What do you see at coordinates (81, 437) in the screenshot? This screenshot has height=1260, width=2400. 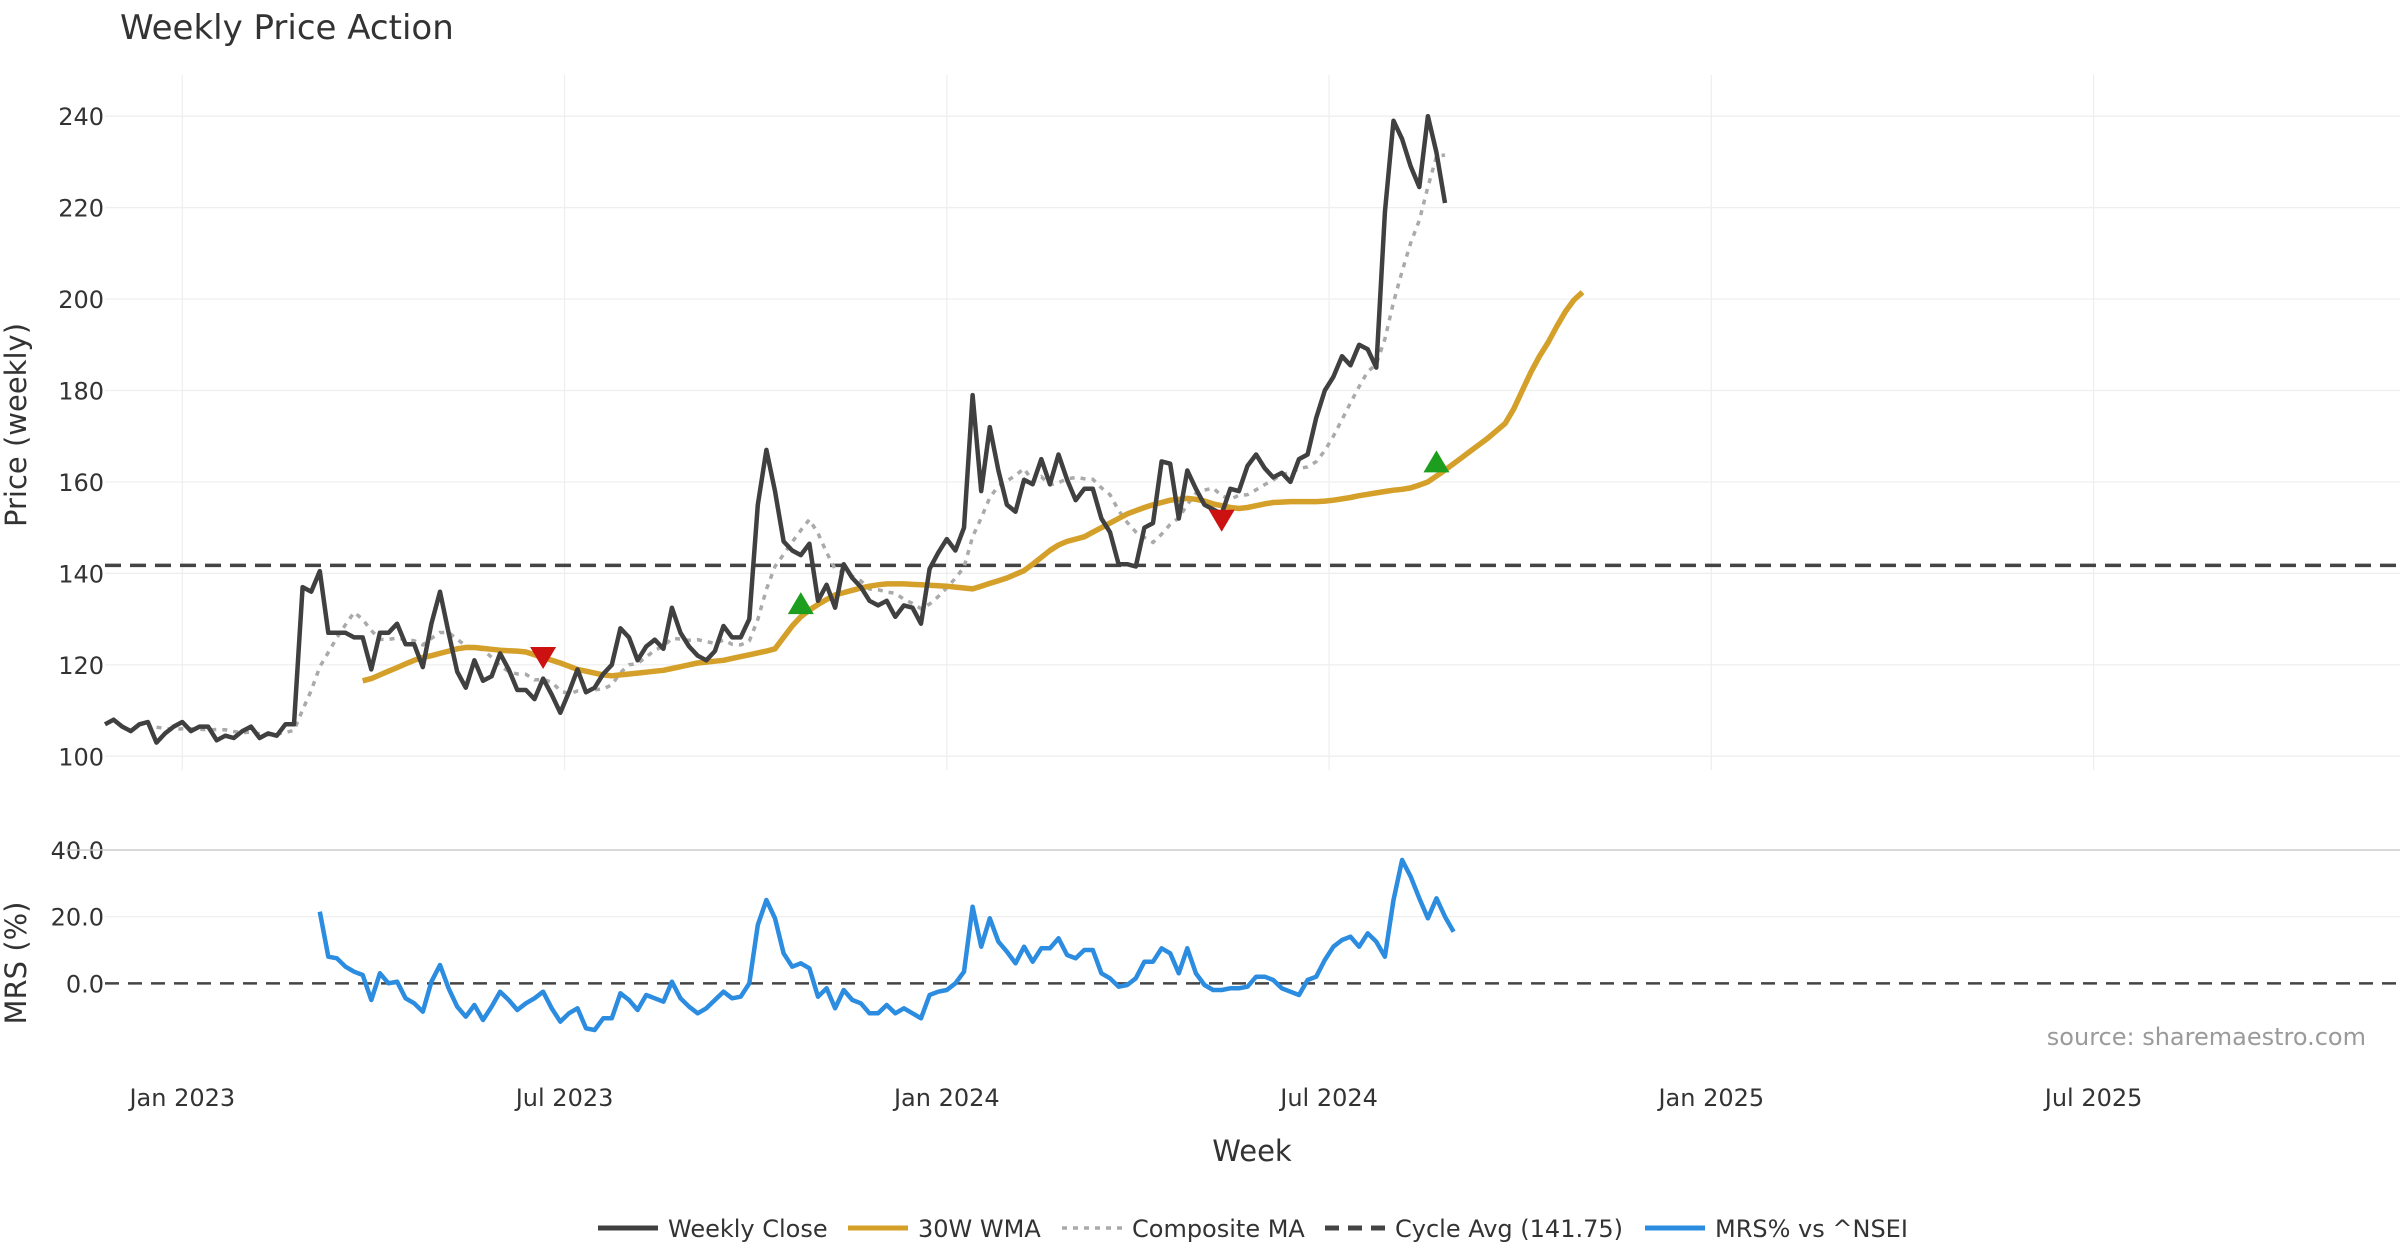 I see `price-y-ticks: 100 120 140 160 180 200 220 240` at bounding box center [81, 437].